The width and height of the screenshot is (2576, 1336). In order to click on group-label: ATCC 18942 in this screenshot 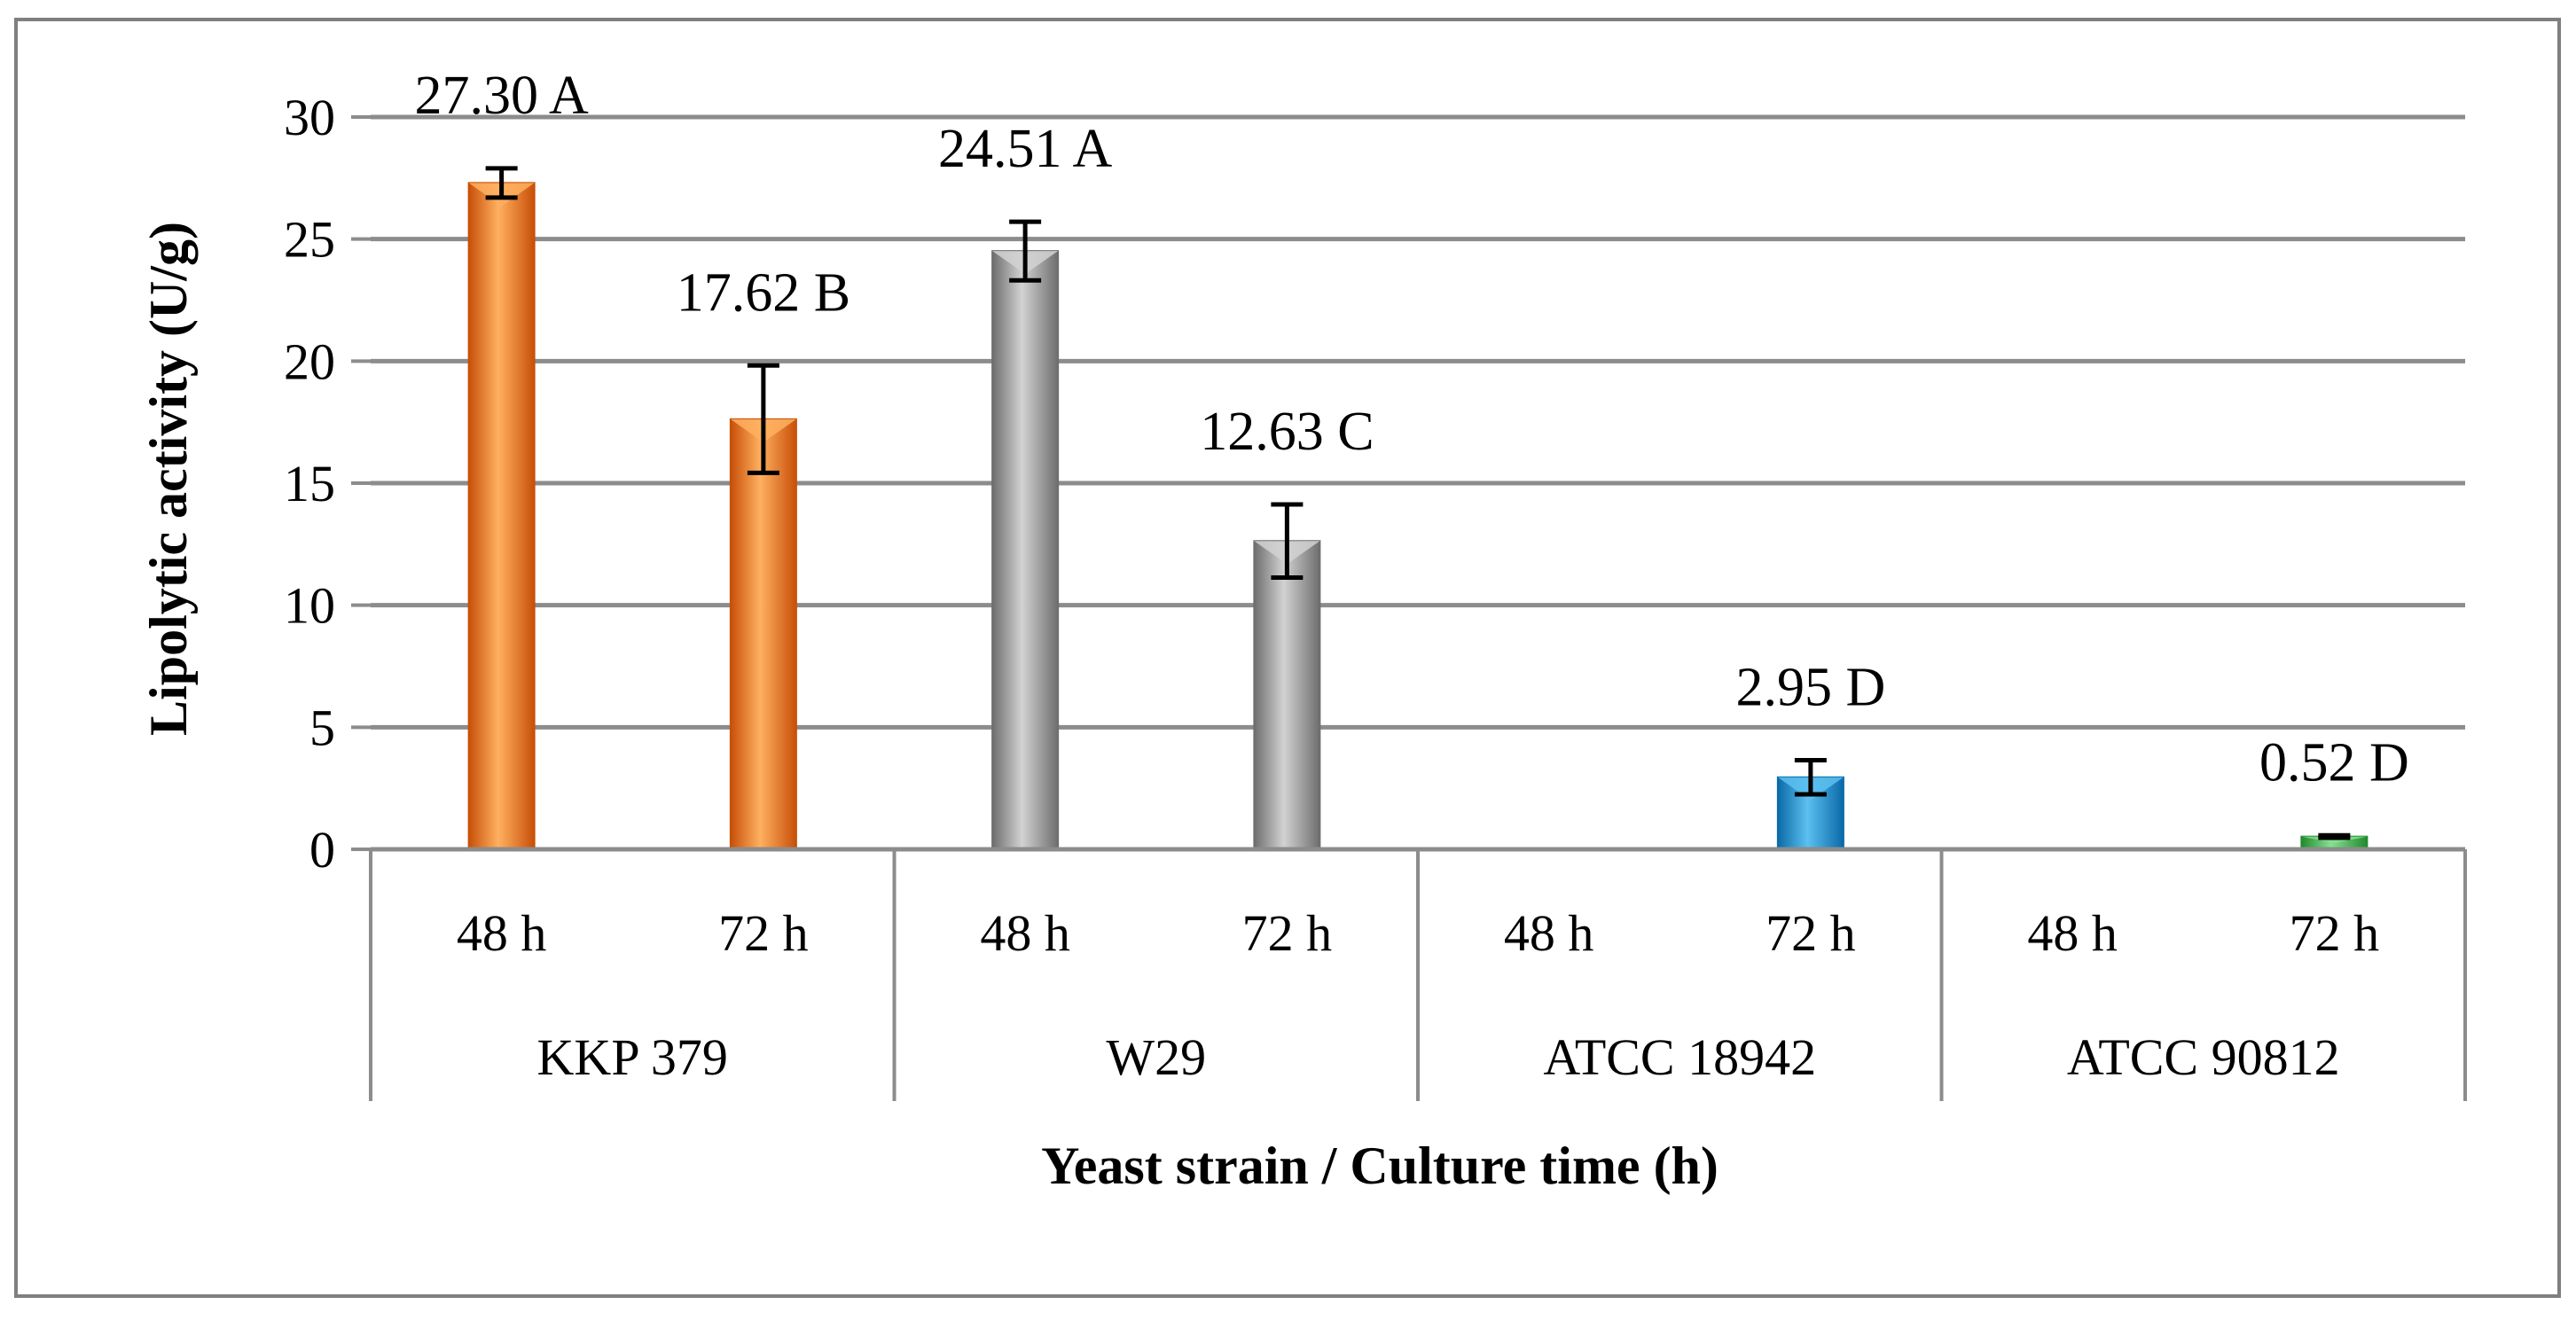, I will do `click(1679, 1057)`.